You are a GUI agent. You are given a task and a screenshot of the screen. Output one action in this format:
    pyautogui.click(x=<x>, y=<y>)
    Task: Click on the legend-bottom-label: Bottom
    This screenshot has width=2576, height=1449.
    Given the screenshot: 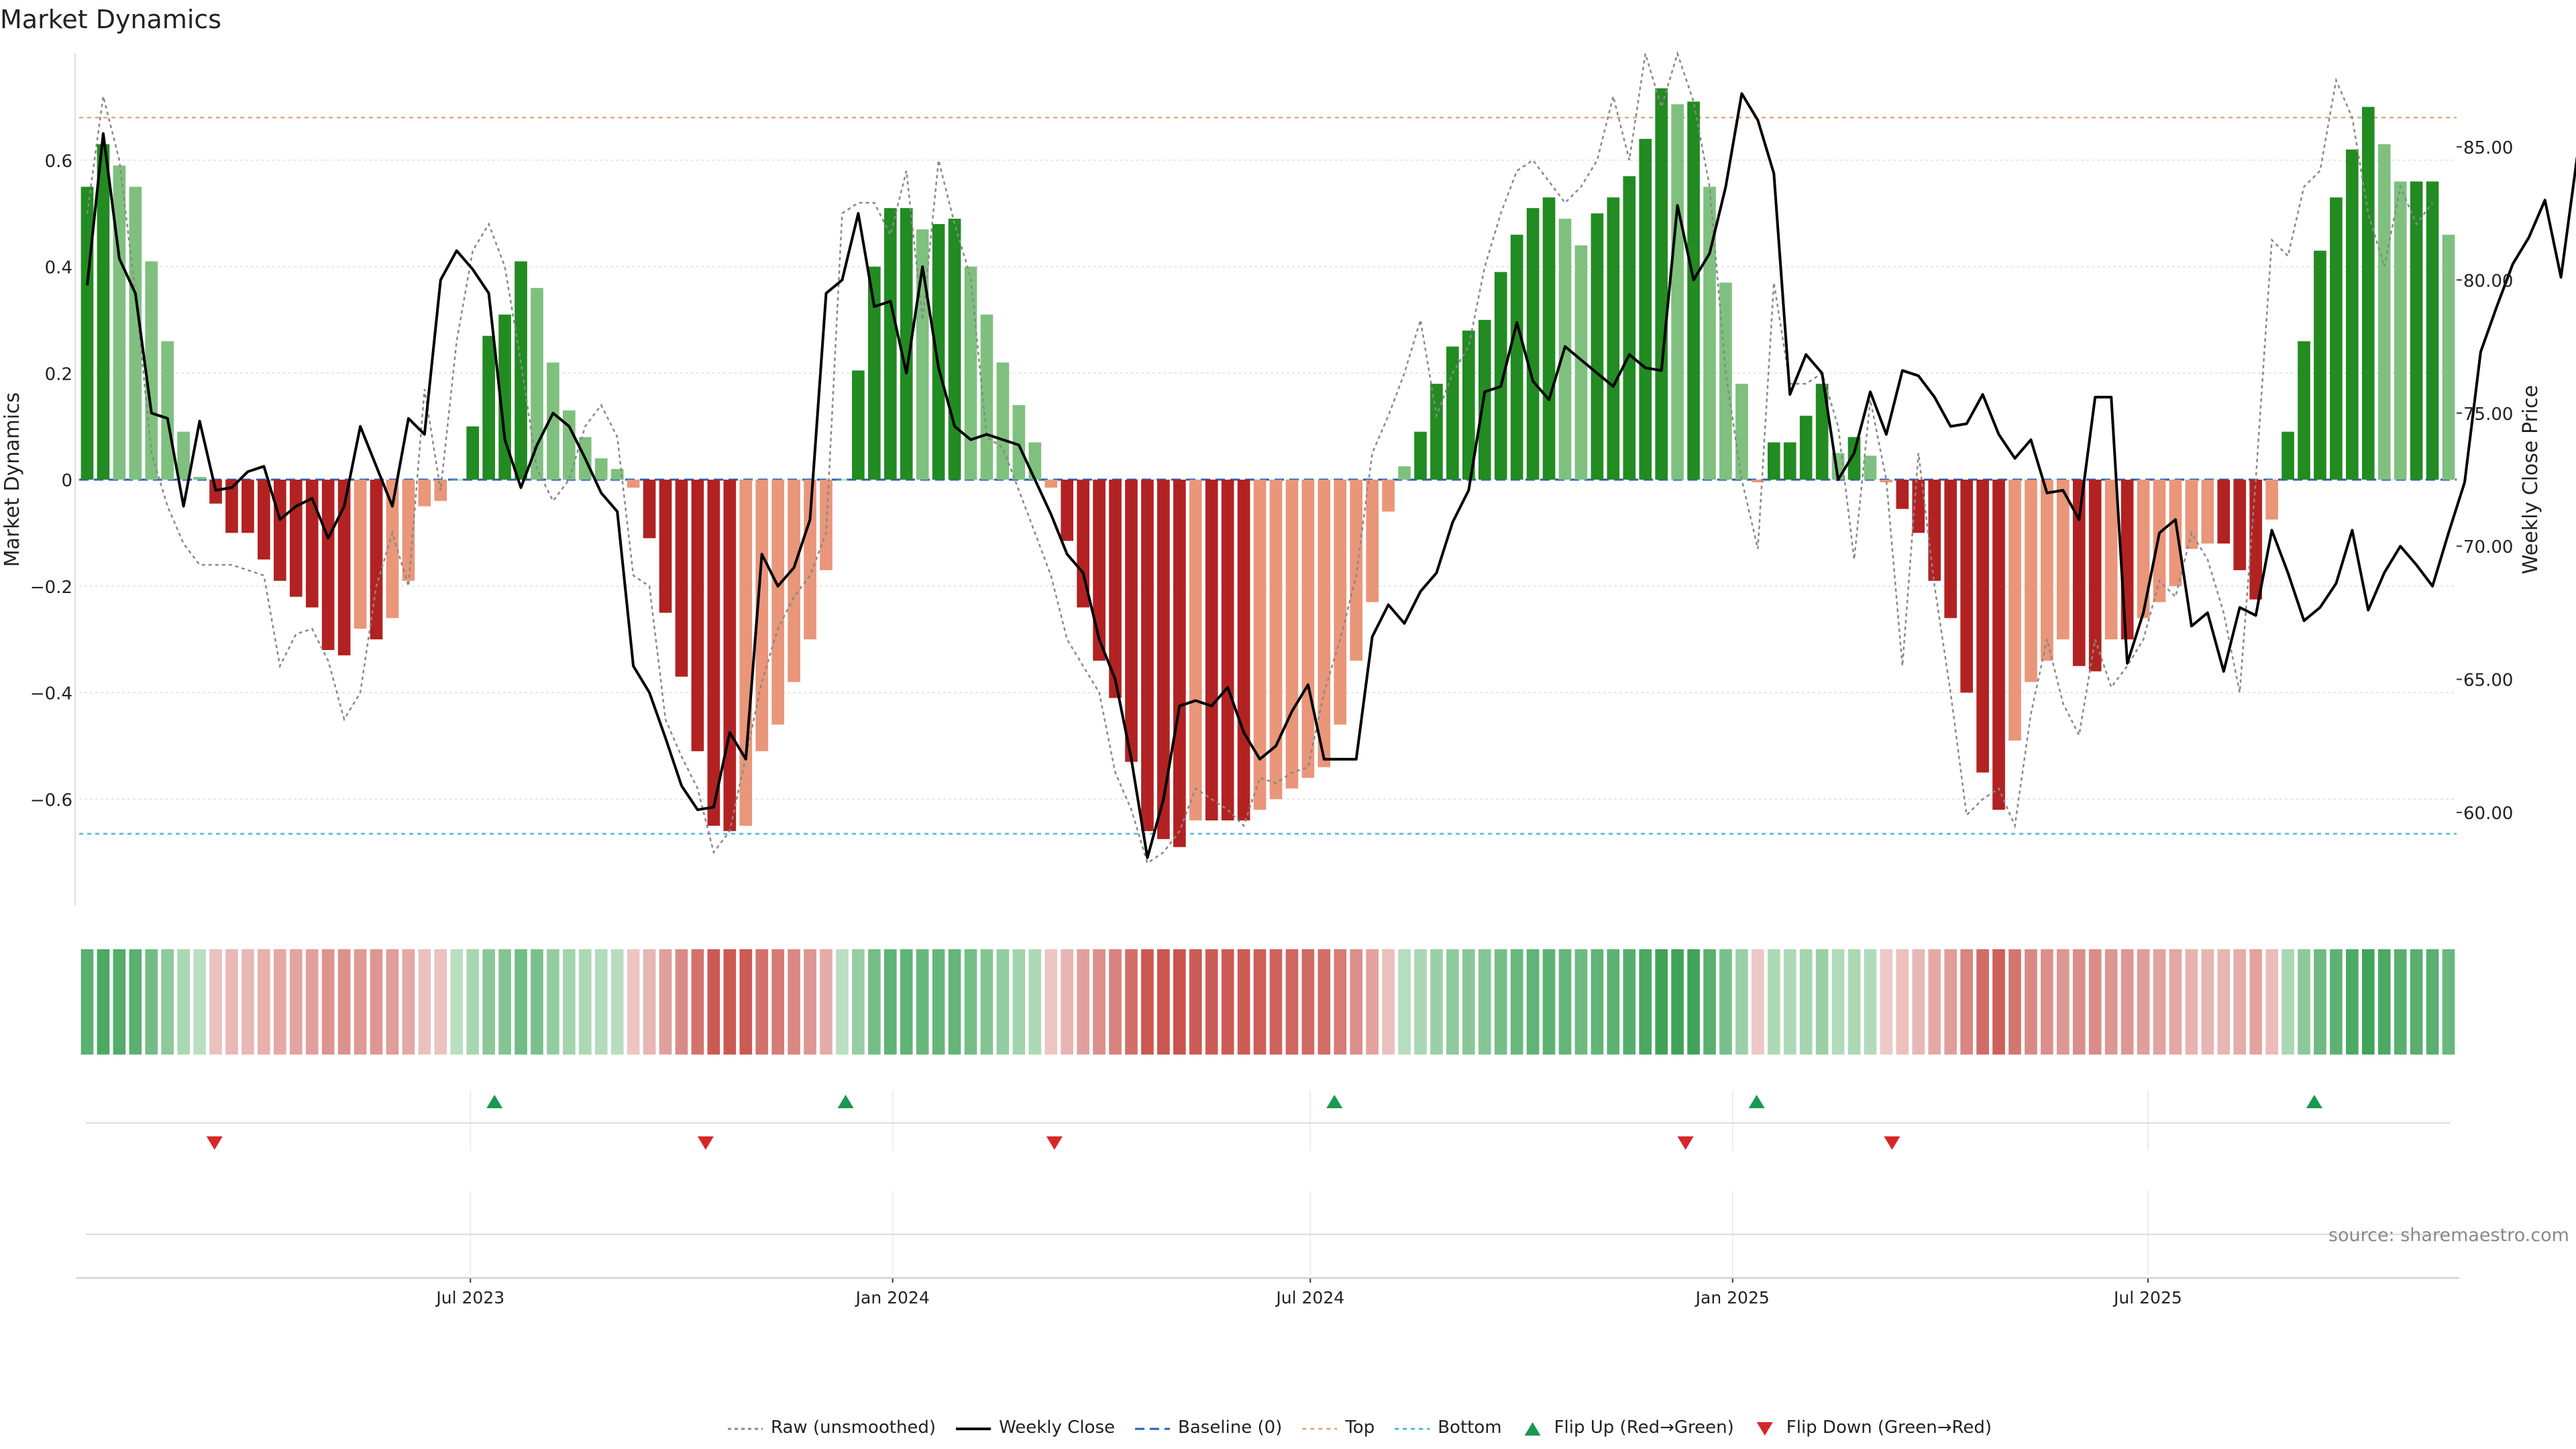 What is the action you would take?
    pyautogui.click(x=1469, y=1427)
    